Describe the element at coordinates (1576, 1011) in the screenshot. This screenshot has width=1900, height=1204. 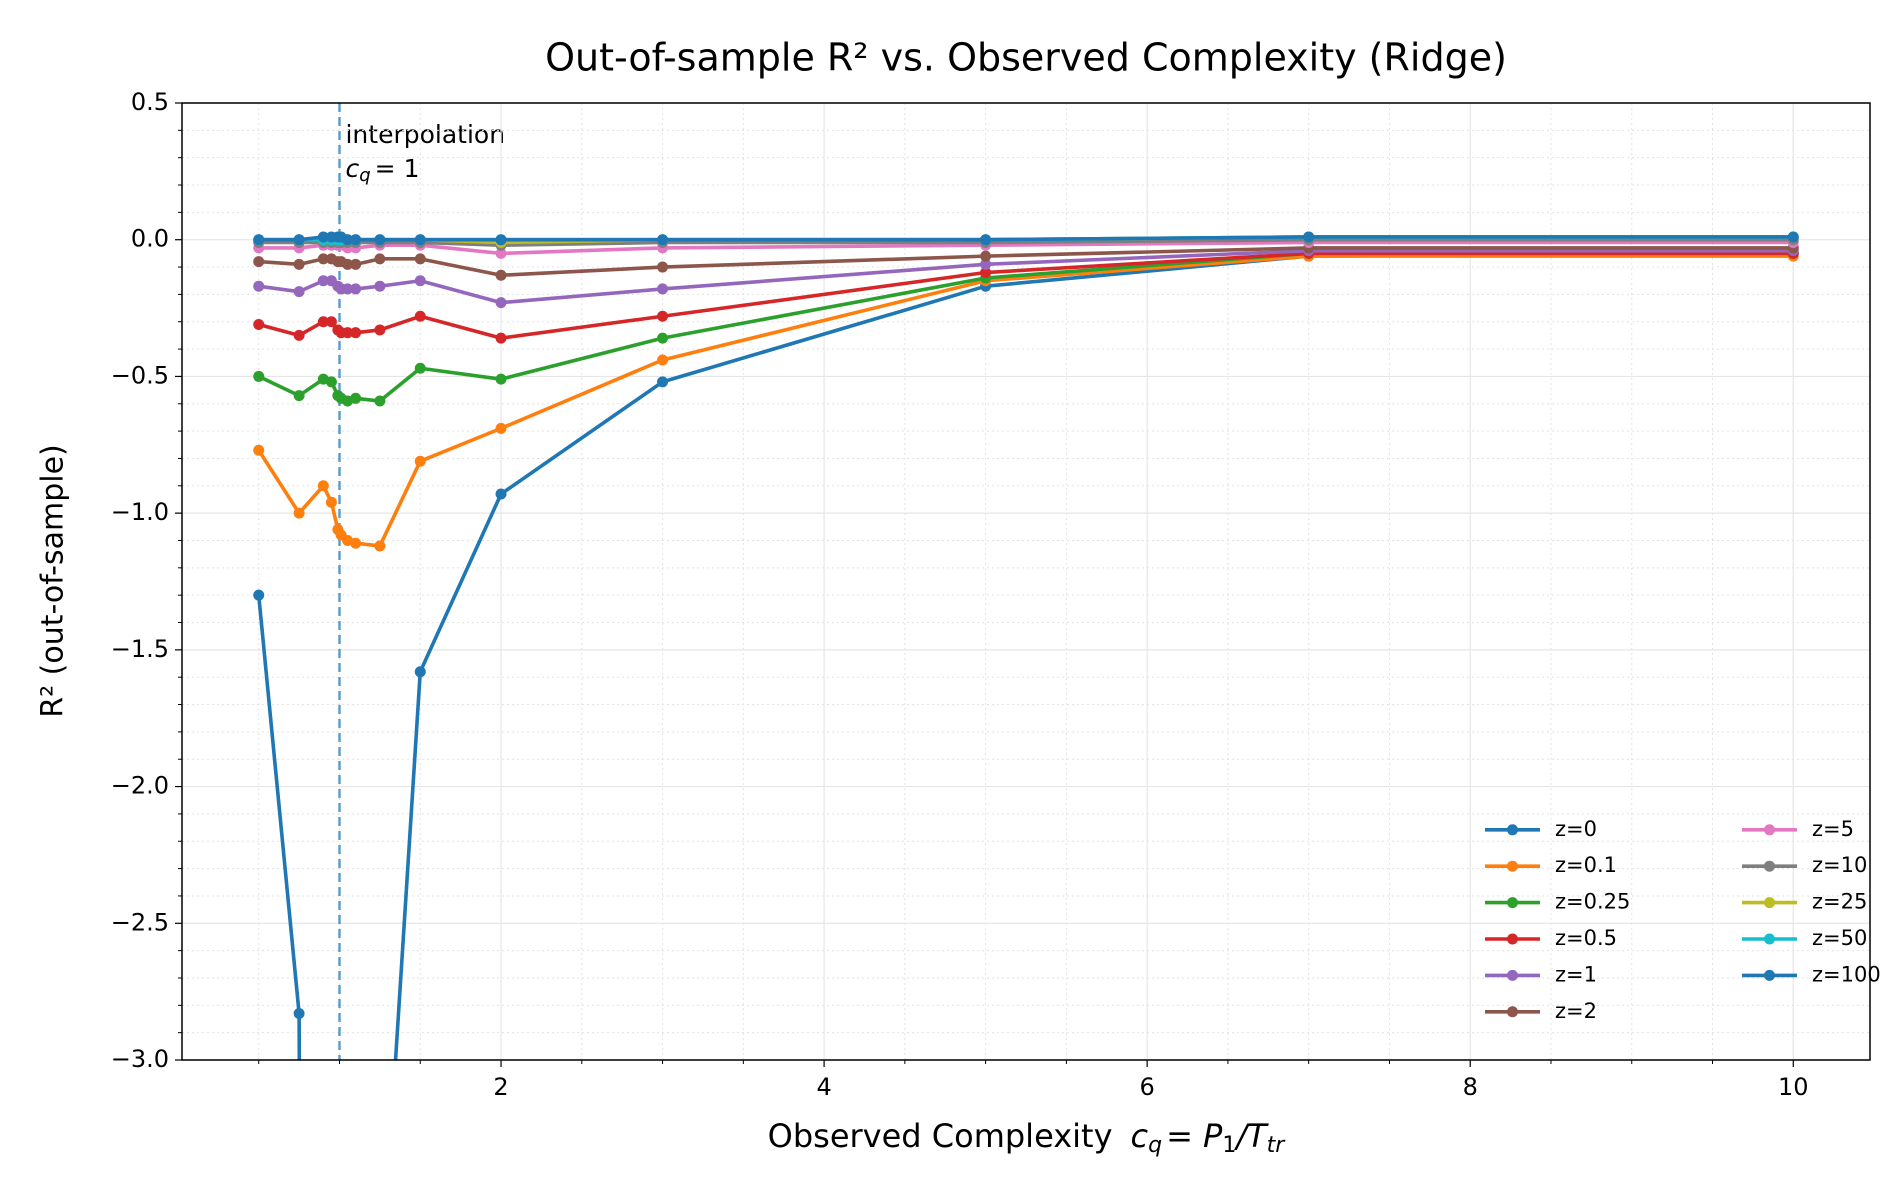
I see `legend-label: z=2` at that location.